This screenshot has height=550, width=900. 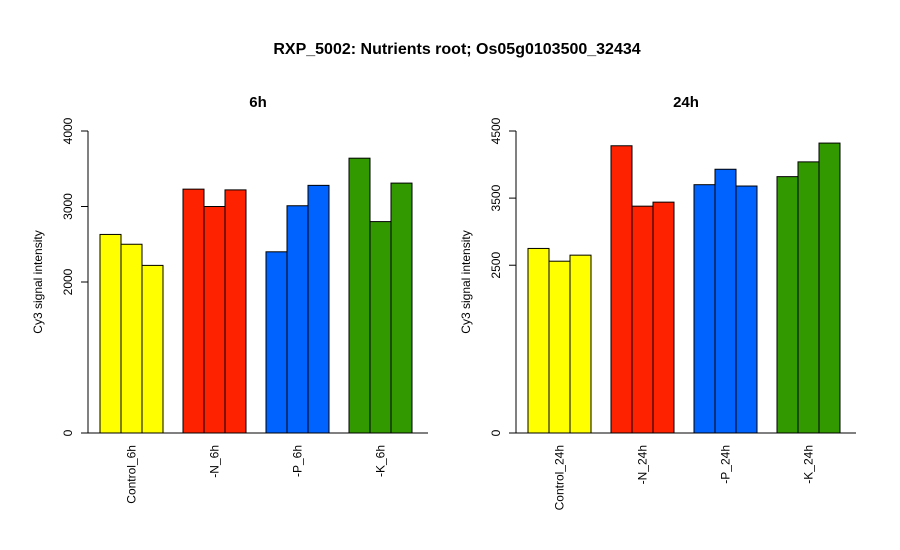 I want to click on x-tick-label: -K_6h, so click(x=381, y=461).